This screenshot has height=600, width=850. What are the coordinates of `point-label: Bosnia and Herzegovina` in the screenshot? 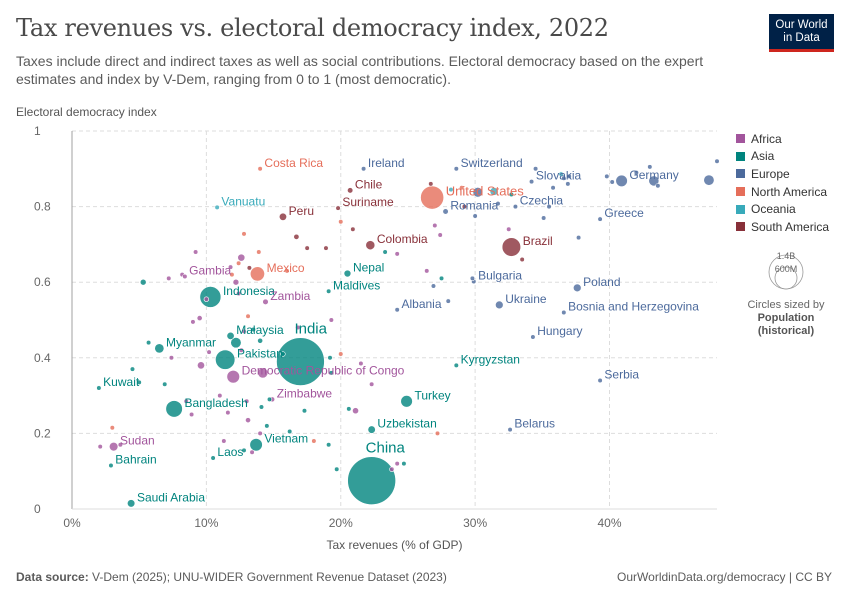 It's located at (633, 306).